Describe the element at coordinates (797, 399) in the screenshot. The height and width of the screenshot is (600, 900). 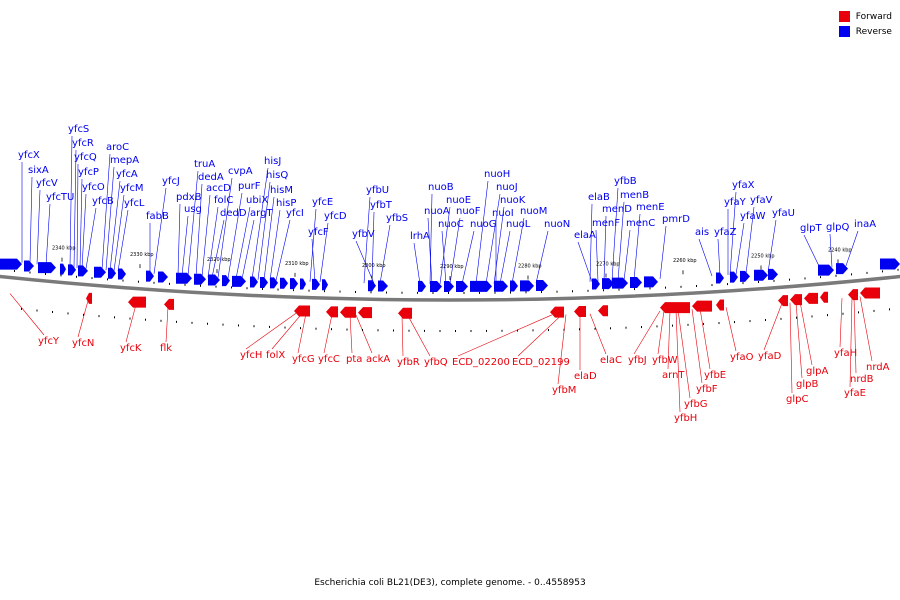
I see `gene-label-glpc: glpC` at that location.